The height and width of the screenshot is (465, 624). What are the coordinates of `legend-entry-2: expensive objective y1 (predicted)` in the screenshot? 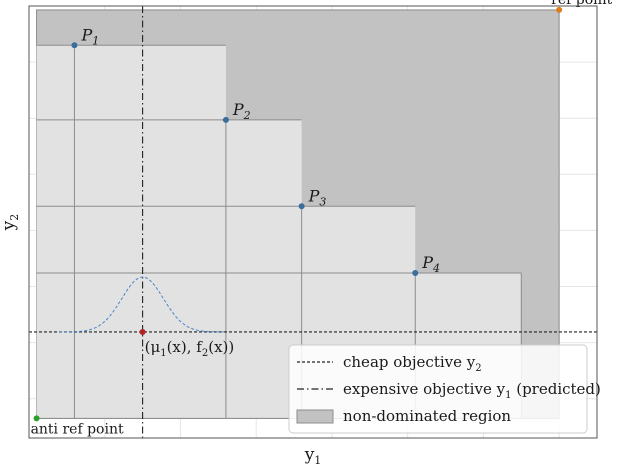 It's located at (472, 390).